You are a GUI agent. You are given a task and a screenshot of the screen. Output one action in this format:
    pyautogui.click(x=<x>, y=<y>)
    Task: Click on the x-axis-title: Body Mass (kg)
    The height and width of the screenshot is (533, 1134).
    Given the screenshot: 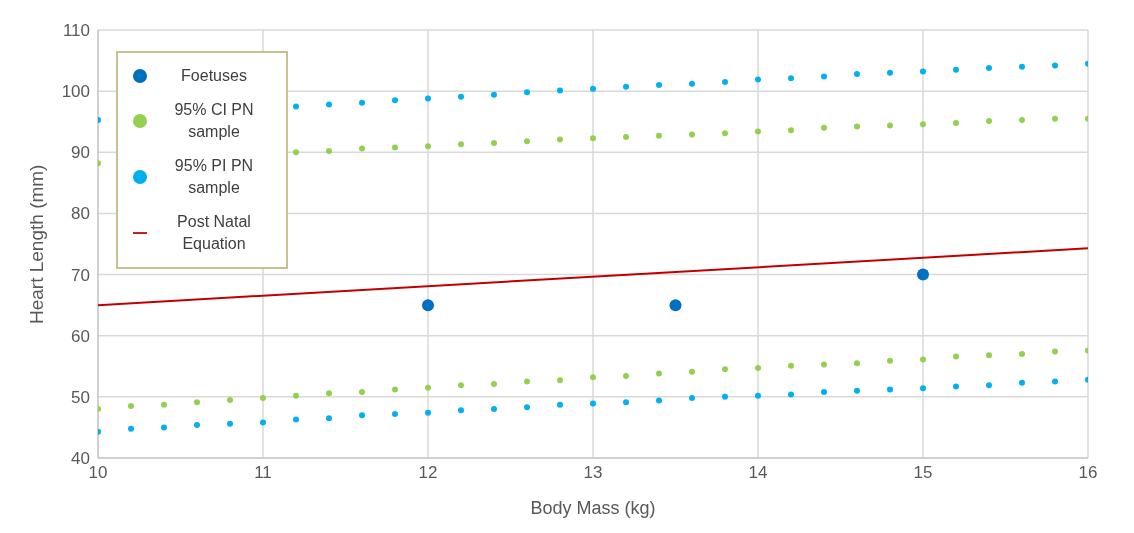 What is the action you would take?
    pyautogui.click(x=593, y=508)
    